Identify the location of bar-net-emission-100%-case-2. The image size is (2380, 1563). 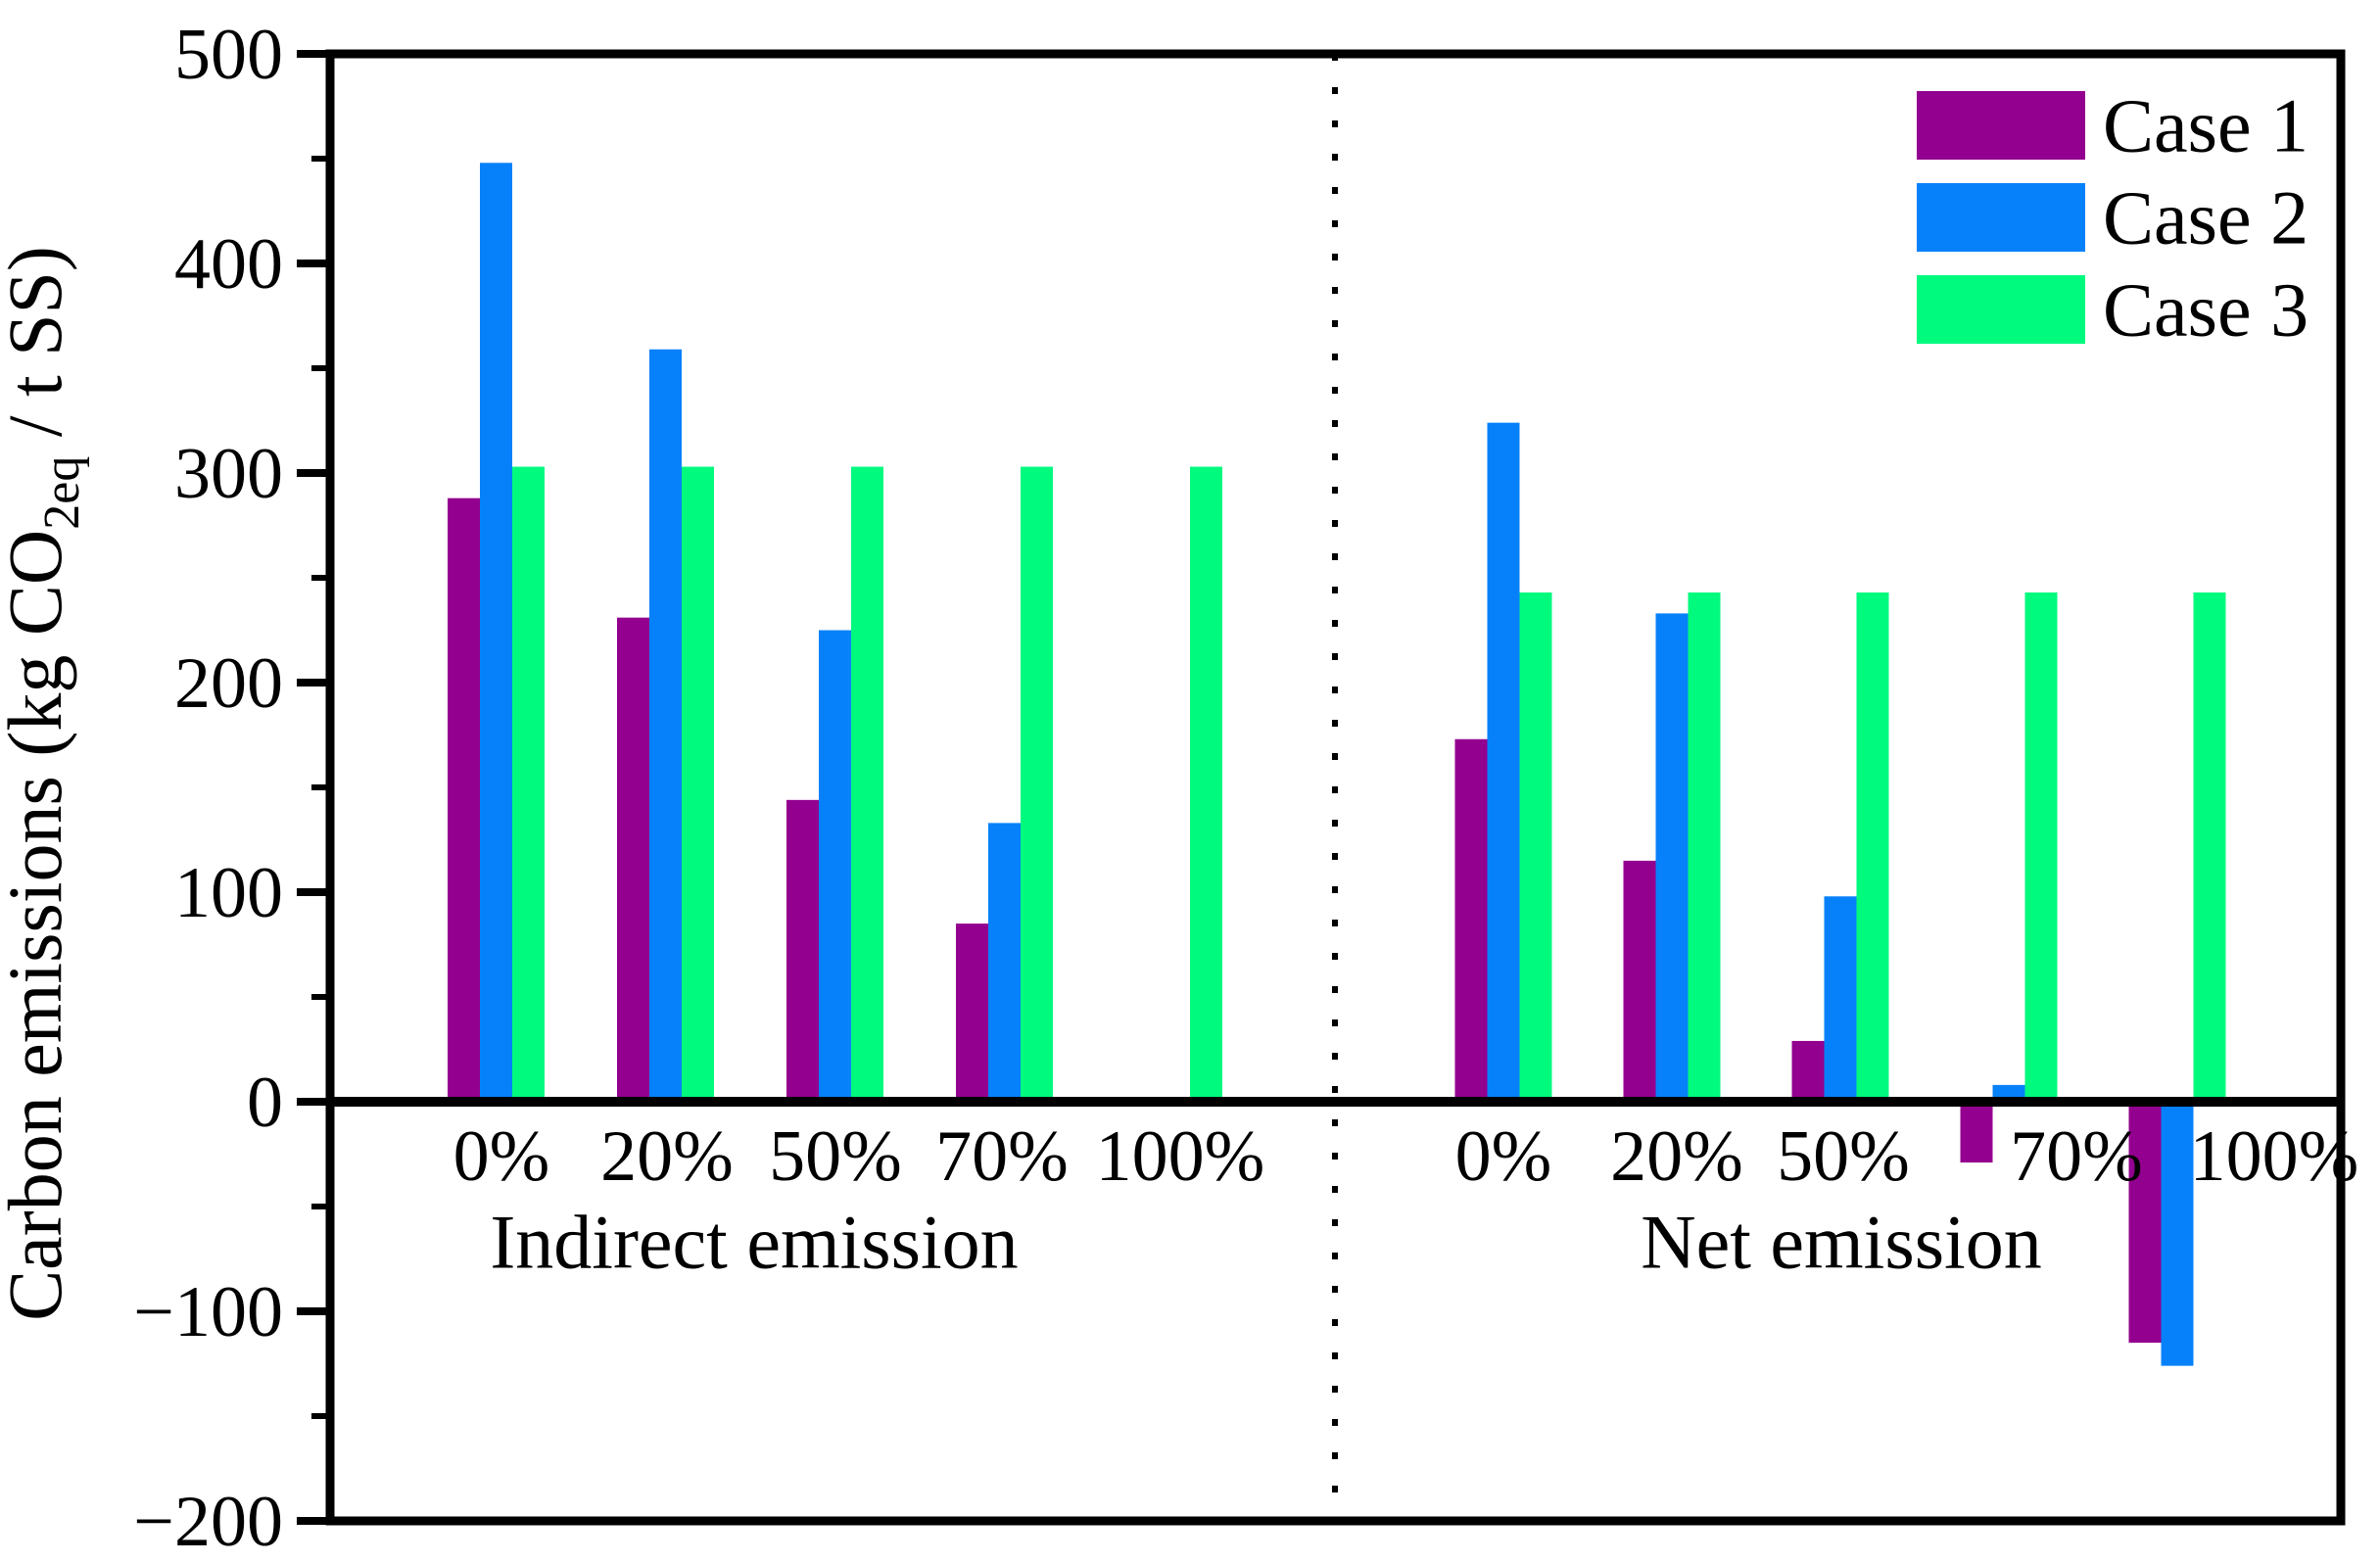
(2177, 1234).